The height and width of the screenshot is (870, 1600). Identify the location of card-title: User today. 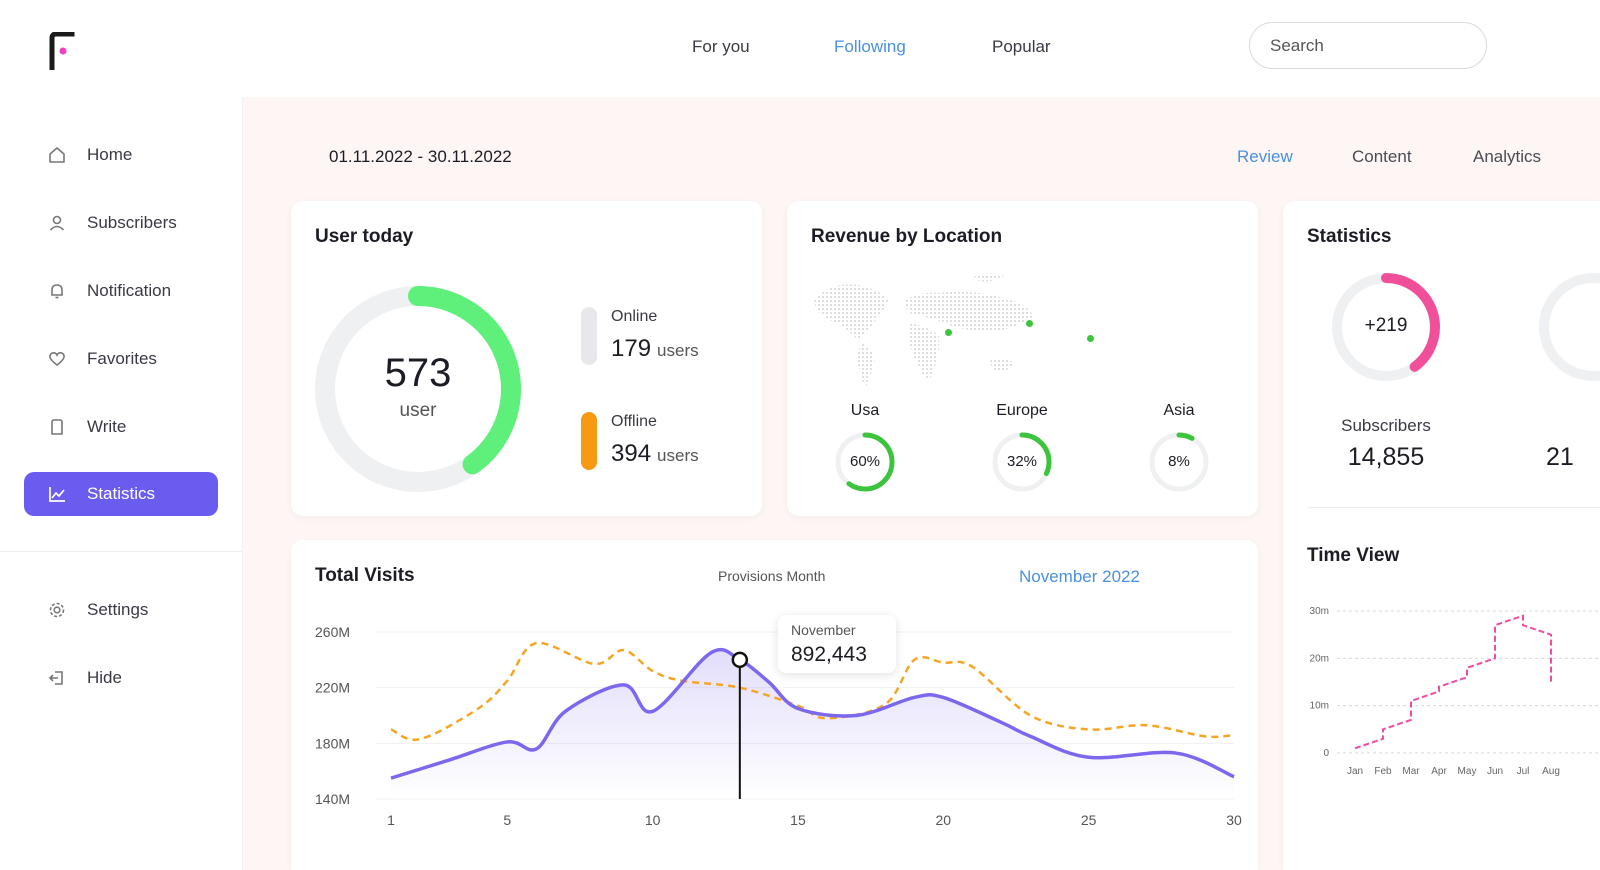
(364, 236).